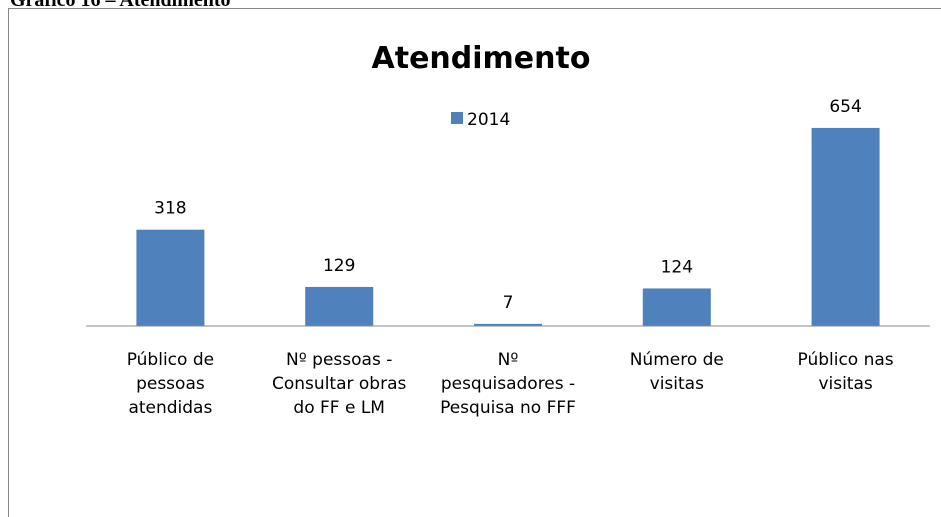 This screenshot has width=941, height=517. I want to click on x-tick-label: Público nas visitas, so click(846, 372).